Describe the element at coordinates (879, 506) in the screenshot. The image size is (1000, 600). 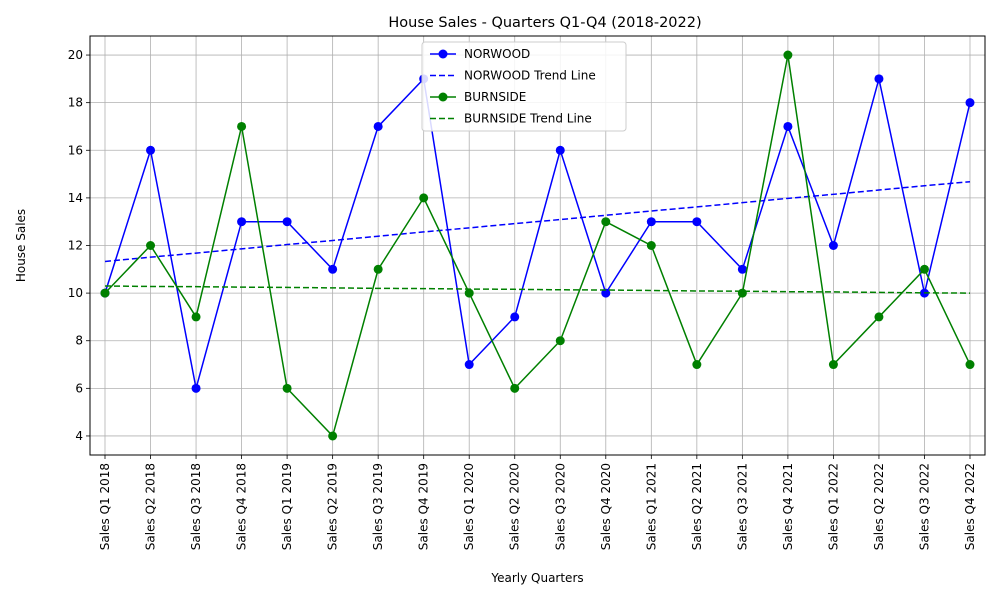
I see `x-tick-label: Sales Q2 2022` at that location.